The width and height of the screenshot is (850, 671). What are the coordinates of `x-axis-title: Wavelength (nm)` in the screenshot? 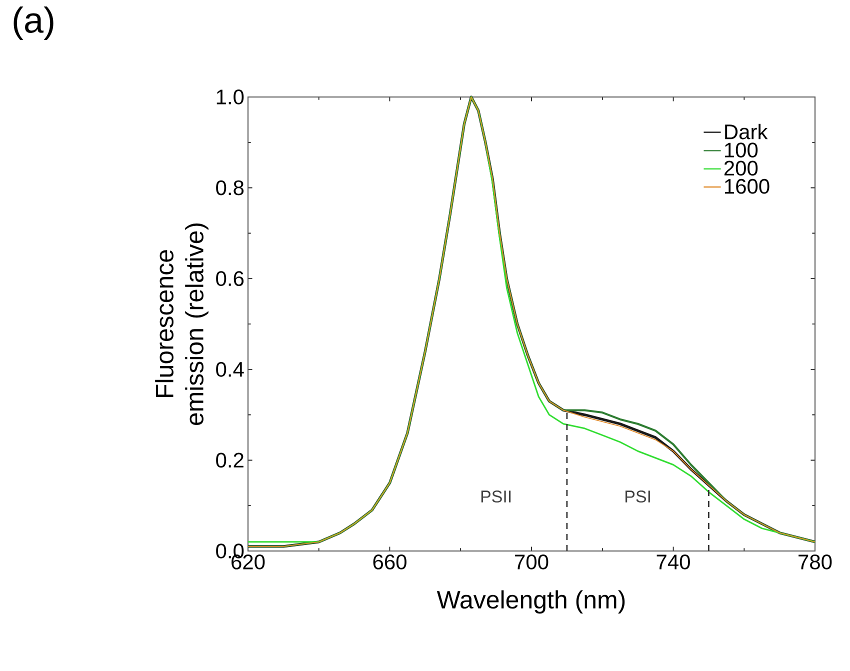 It's located at (530, 602).